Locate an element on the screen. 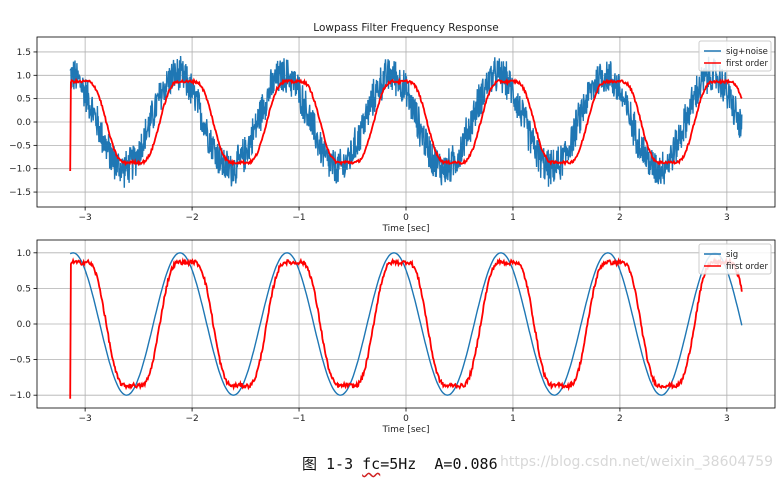  legend: sig first order is located at coordinates (735, 259).